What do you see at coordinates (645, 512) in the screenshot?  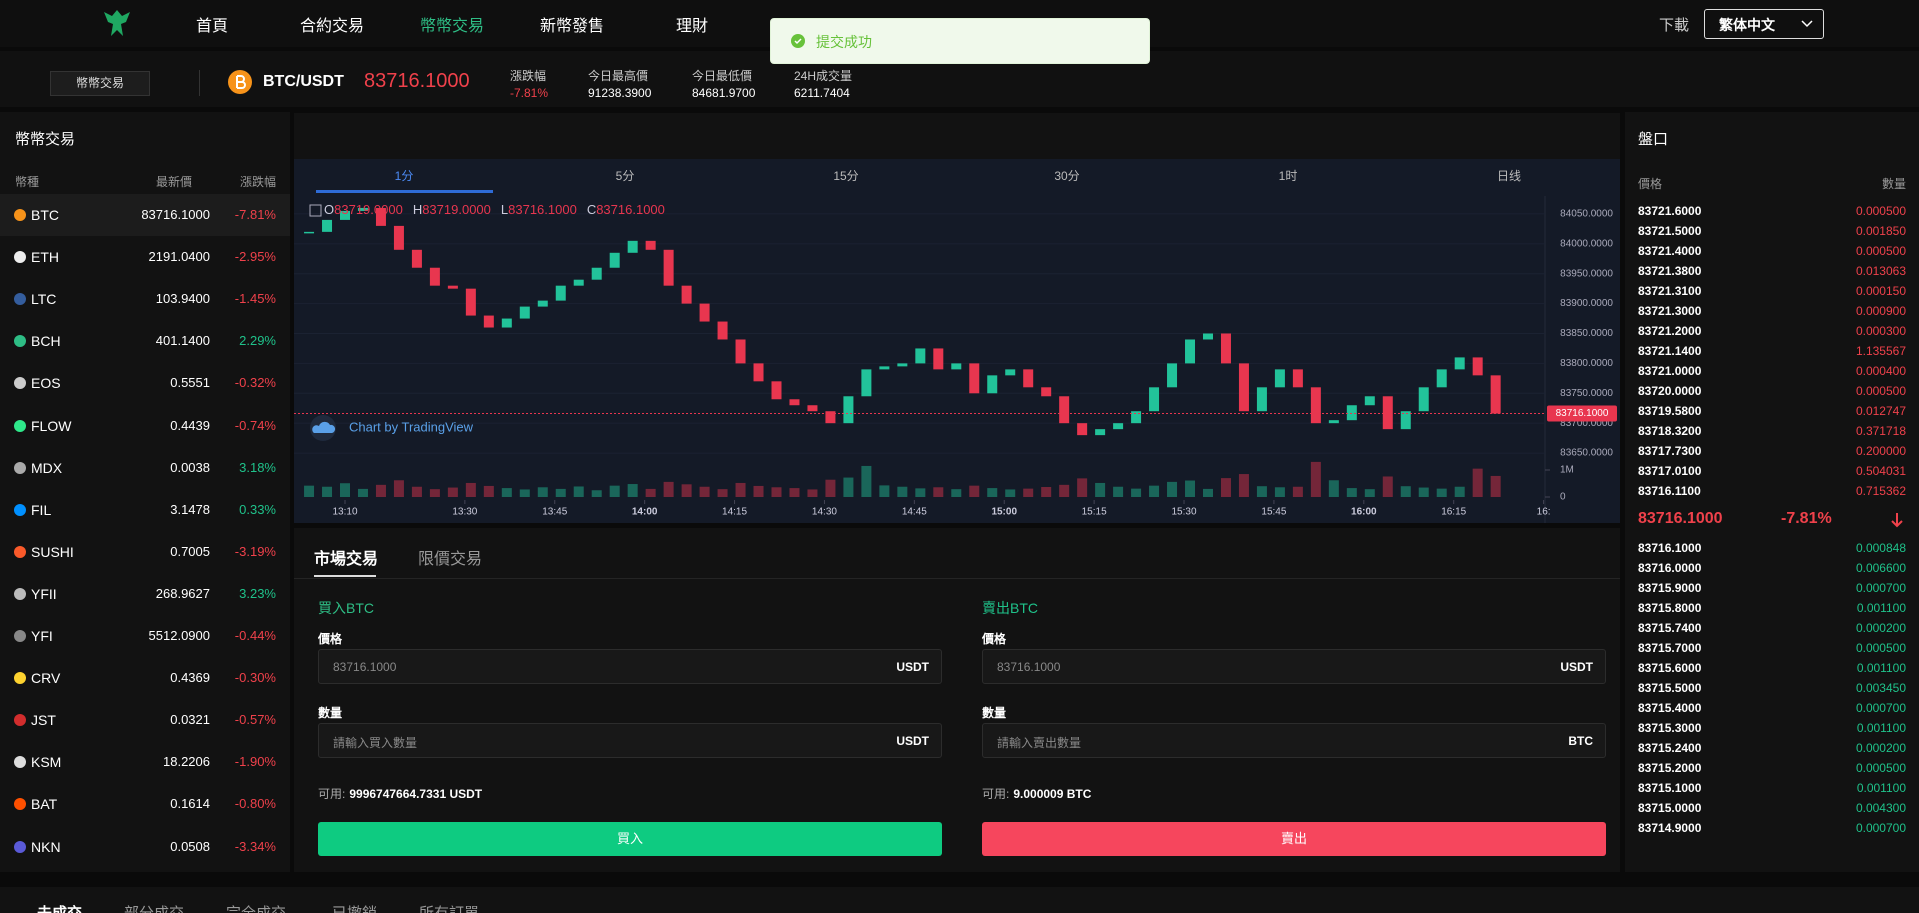 I see `x-tick-label: 14:00` at bounding box center [645, 512].